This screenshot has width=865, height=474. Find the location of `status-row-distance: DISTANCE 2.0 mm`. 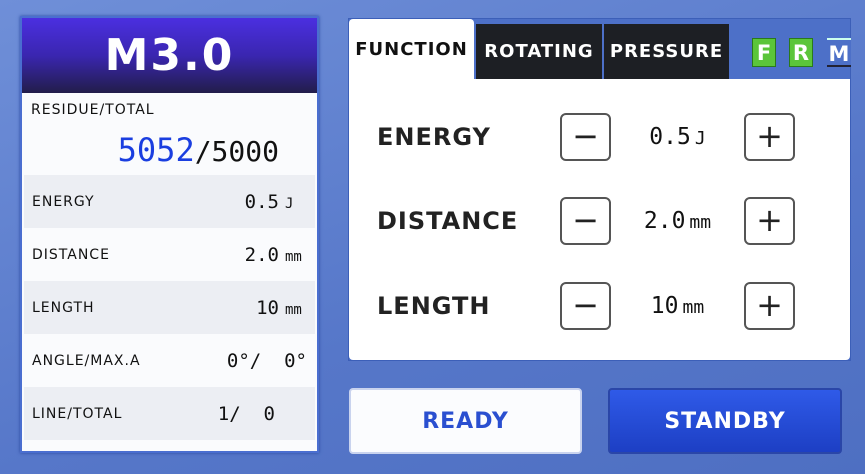

status-row-distance: DISTANCE 2.0 mm is located at coordinates (169, 254).